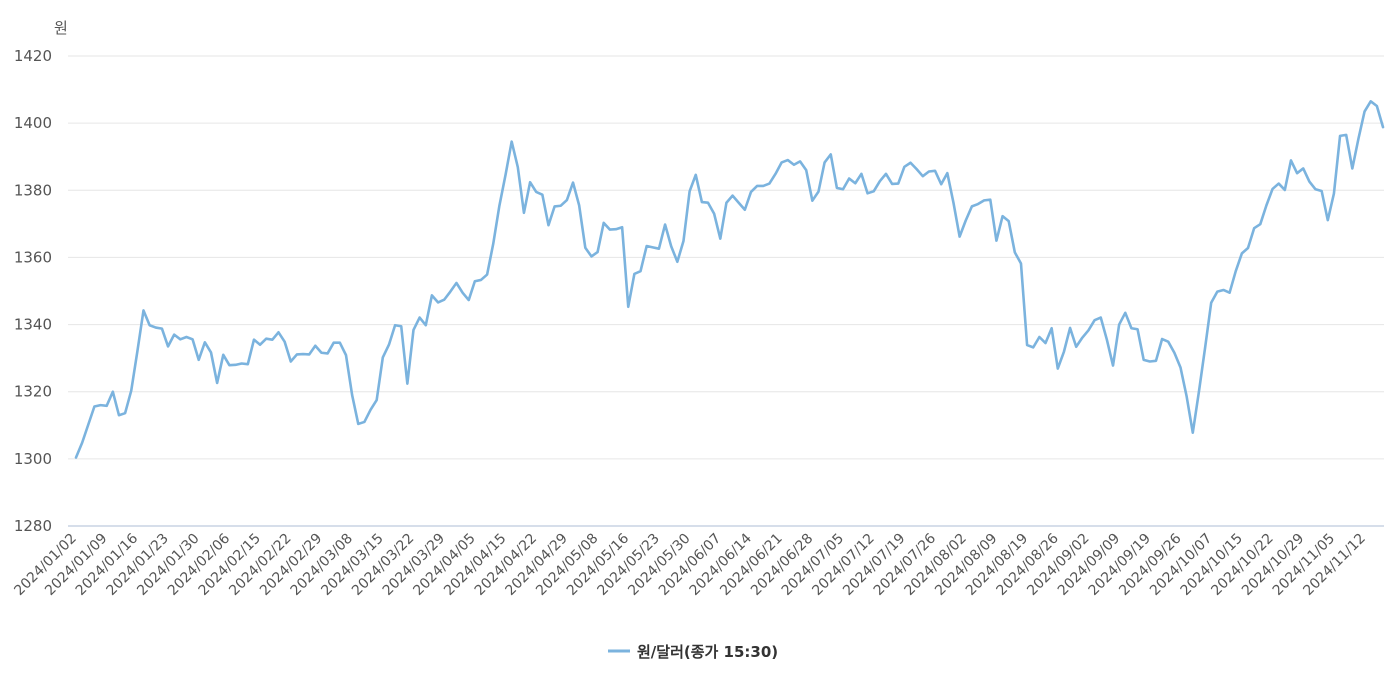 The height and width of the screenshot is (700, 1400). I want to click on y-tick-label: 1280, so click(33, 526).